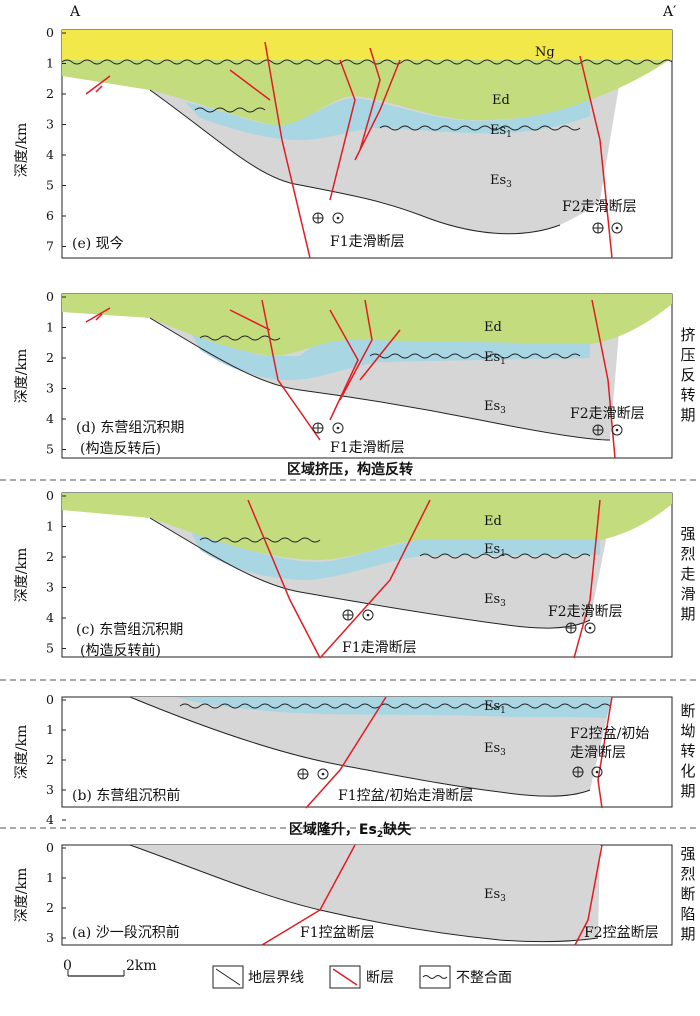  Describe the element at coordinates (495, 407) in the screenshot. I see `panel-d-es3-label: Es3` at that location.